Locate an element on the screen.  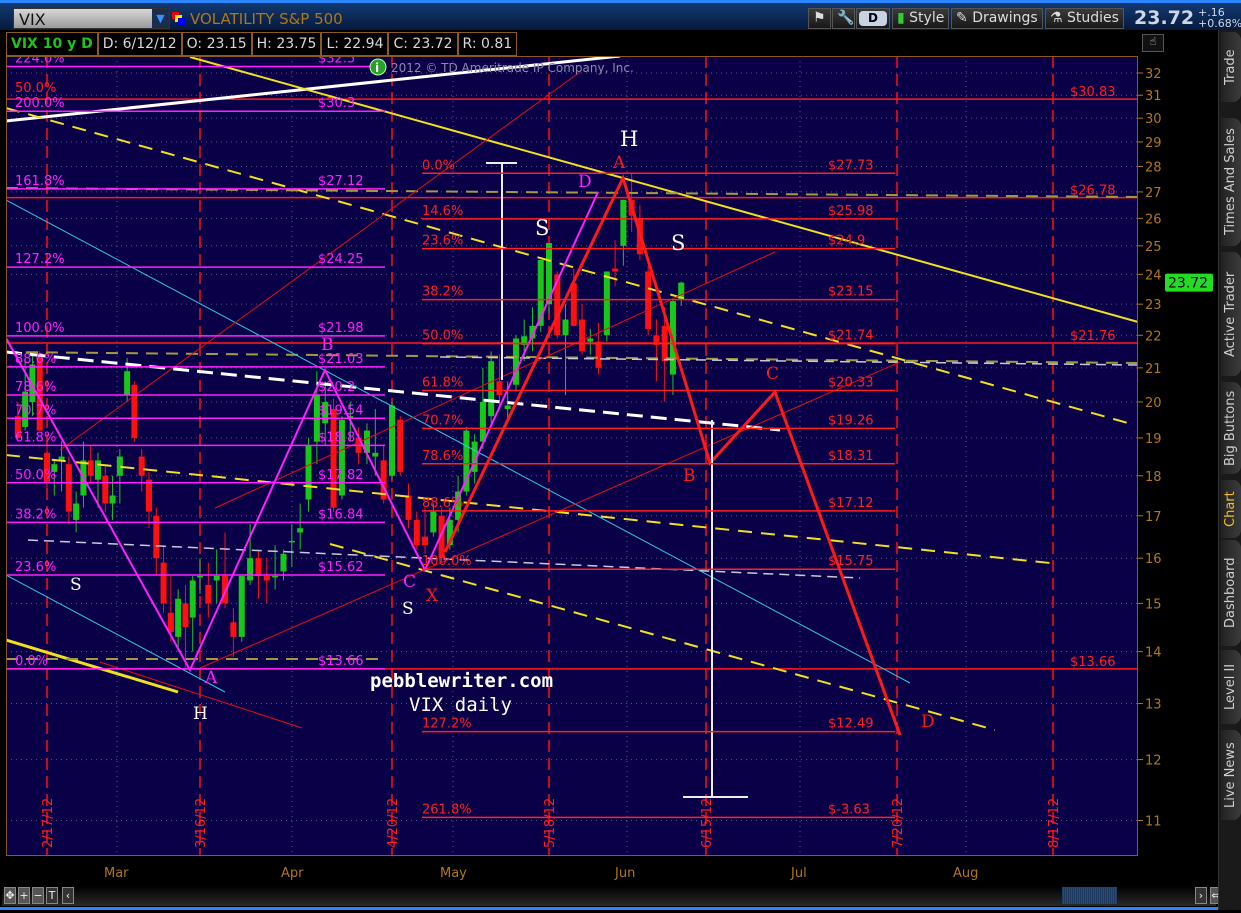
scrollbar-thumb is located at coordinates (1089, 895).